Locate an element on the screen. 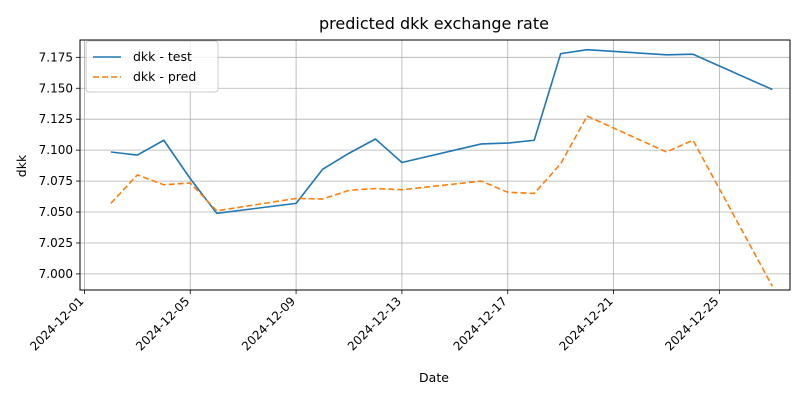 The width and height of the screenshot is (800, 400). y-tick-label: 7.050 is located at coordinates (56, 212).